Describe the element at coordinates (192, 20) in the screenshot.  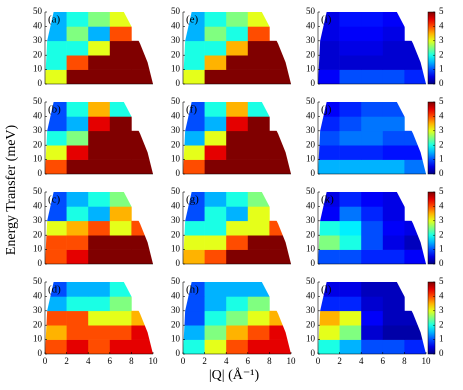
I see `panel-label: (e)` at that location.